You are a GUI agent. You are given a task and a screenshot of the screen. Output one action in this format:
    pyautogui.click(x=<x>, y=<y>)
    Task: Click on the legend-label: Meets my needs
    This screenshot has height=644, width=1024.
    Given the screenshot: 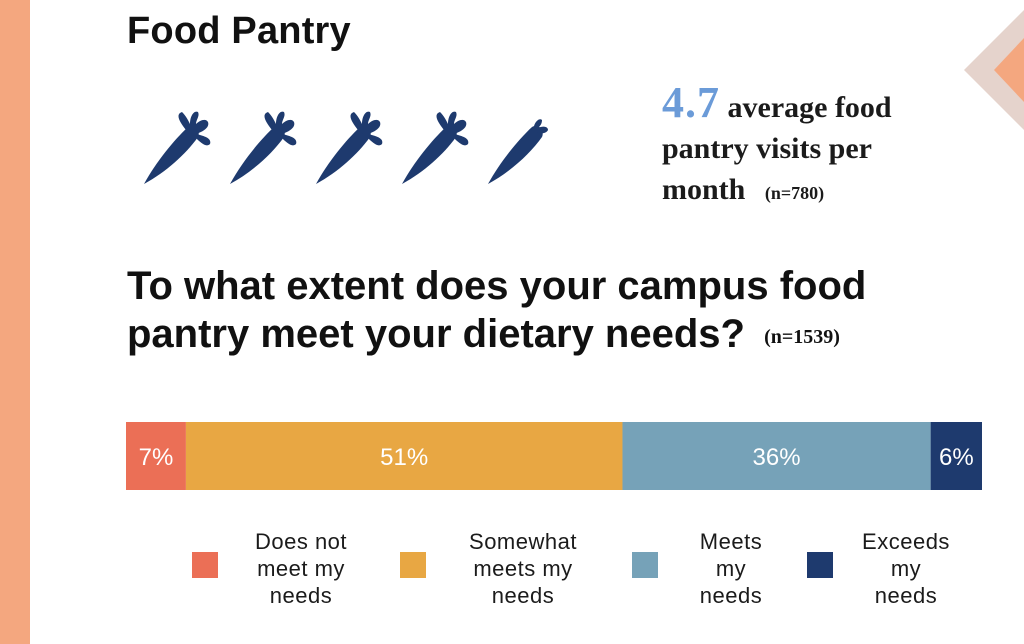 What is the action you would take?
    pyautogui.click(x=731, y=568)
    